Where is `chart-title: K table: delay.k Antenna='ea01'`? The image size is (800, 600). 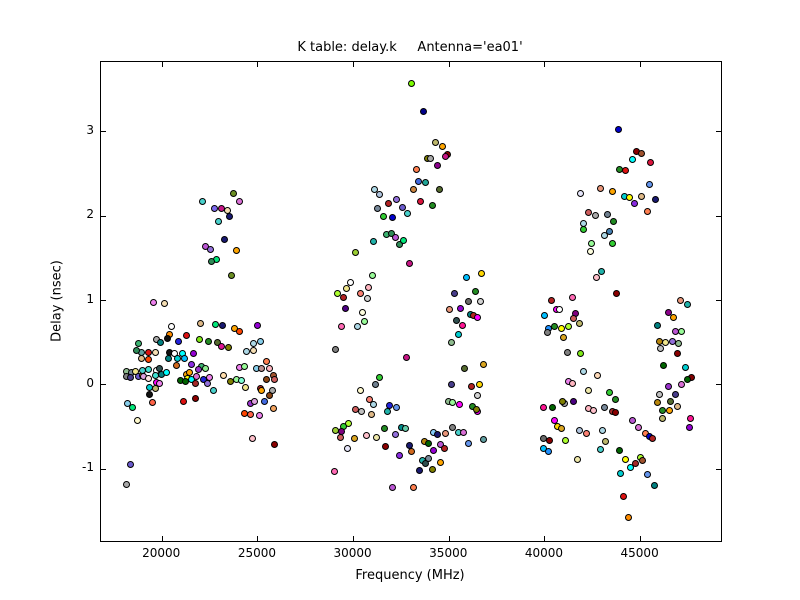 chart-title: K table: delay.k Antenna='ea01' is located at coordinates (410, 47).